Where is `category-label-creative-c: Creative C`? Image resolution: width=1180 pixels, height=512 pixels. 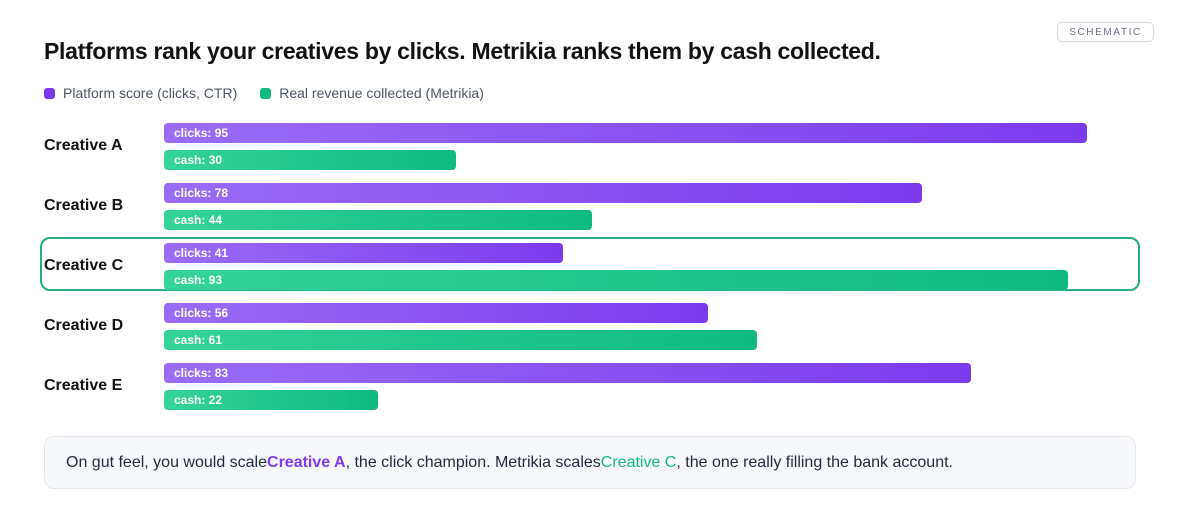 category-label-creative-c: Creative C is located at coordinates (84, 265).